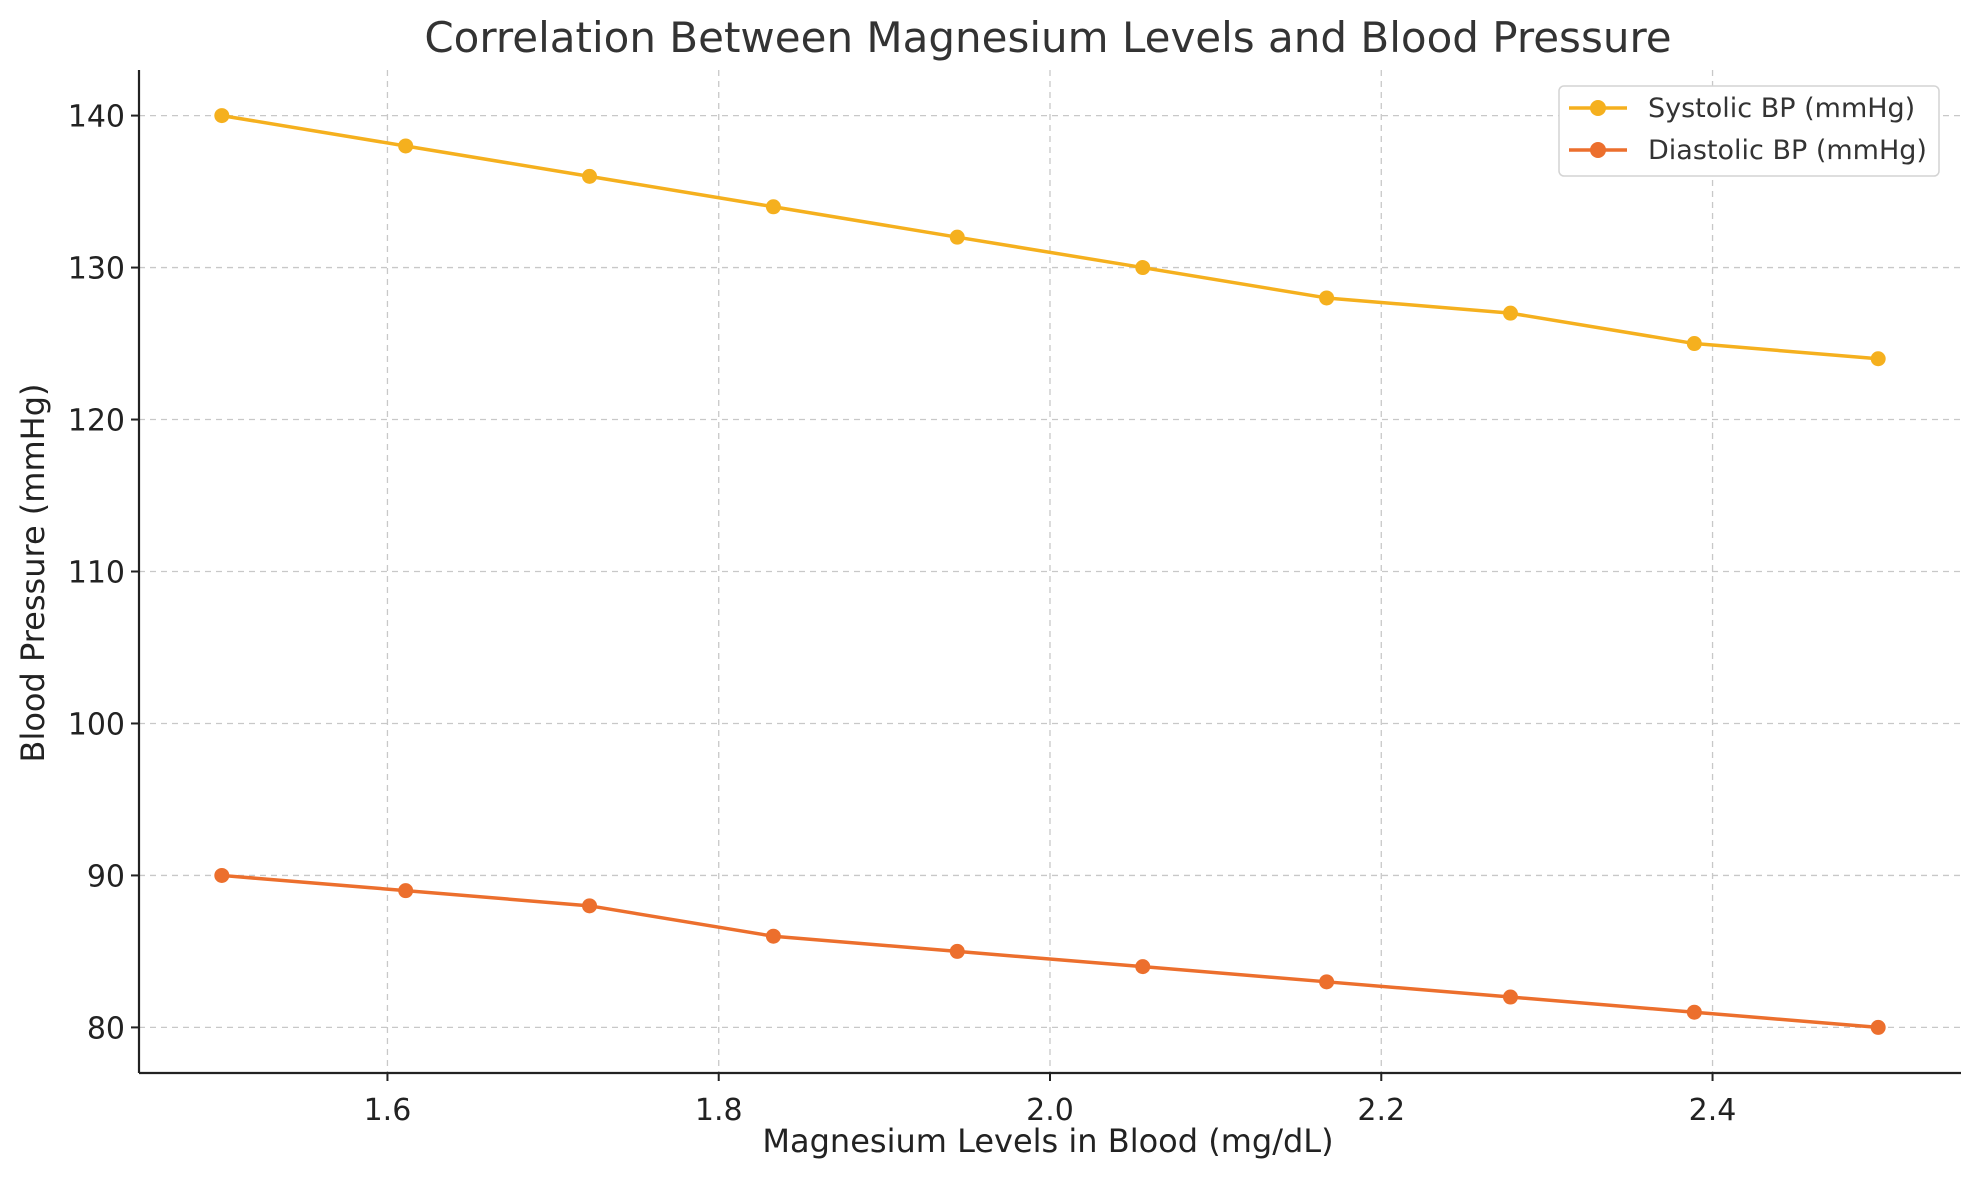 The image size is (1979, 1180). Describe the element at coordinates (106, 876) in the screenshot. I see `y-tick-label: 90` at that location.